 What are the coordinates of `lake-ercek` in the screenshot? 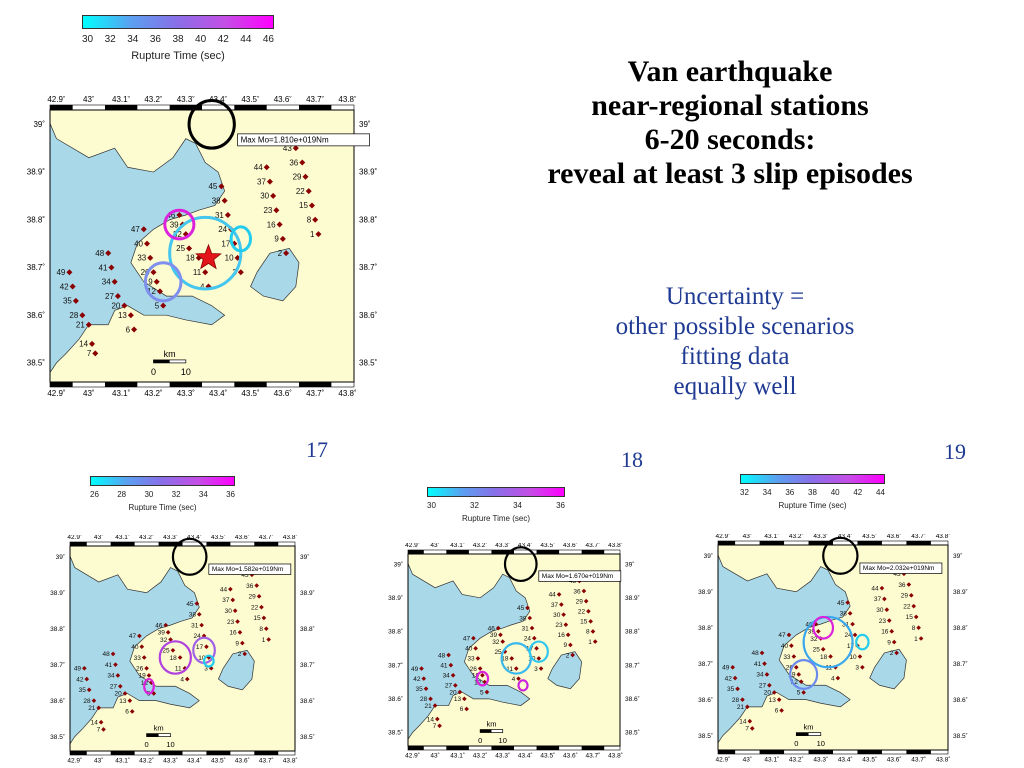 It's located at (275, 274).